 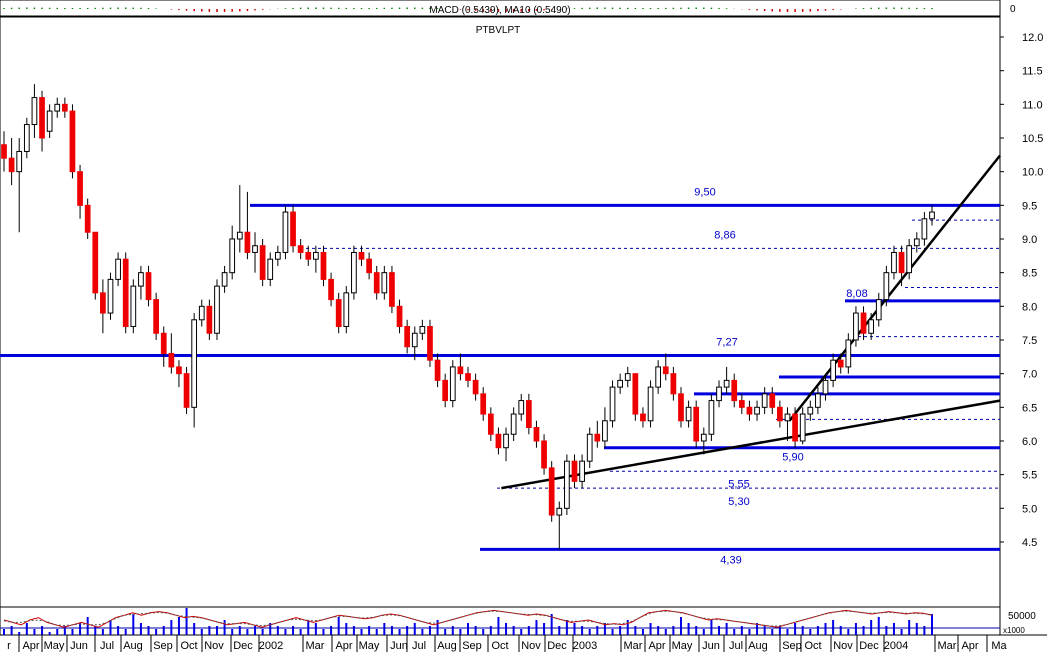 What do you see at coordinates (498, 30) in the screenshot?
I see `chart-title: PTBVLPT` at bounding box center [498, 30].